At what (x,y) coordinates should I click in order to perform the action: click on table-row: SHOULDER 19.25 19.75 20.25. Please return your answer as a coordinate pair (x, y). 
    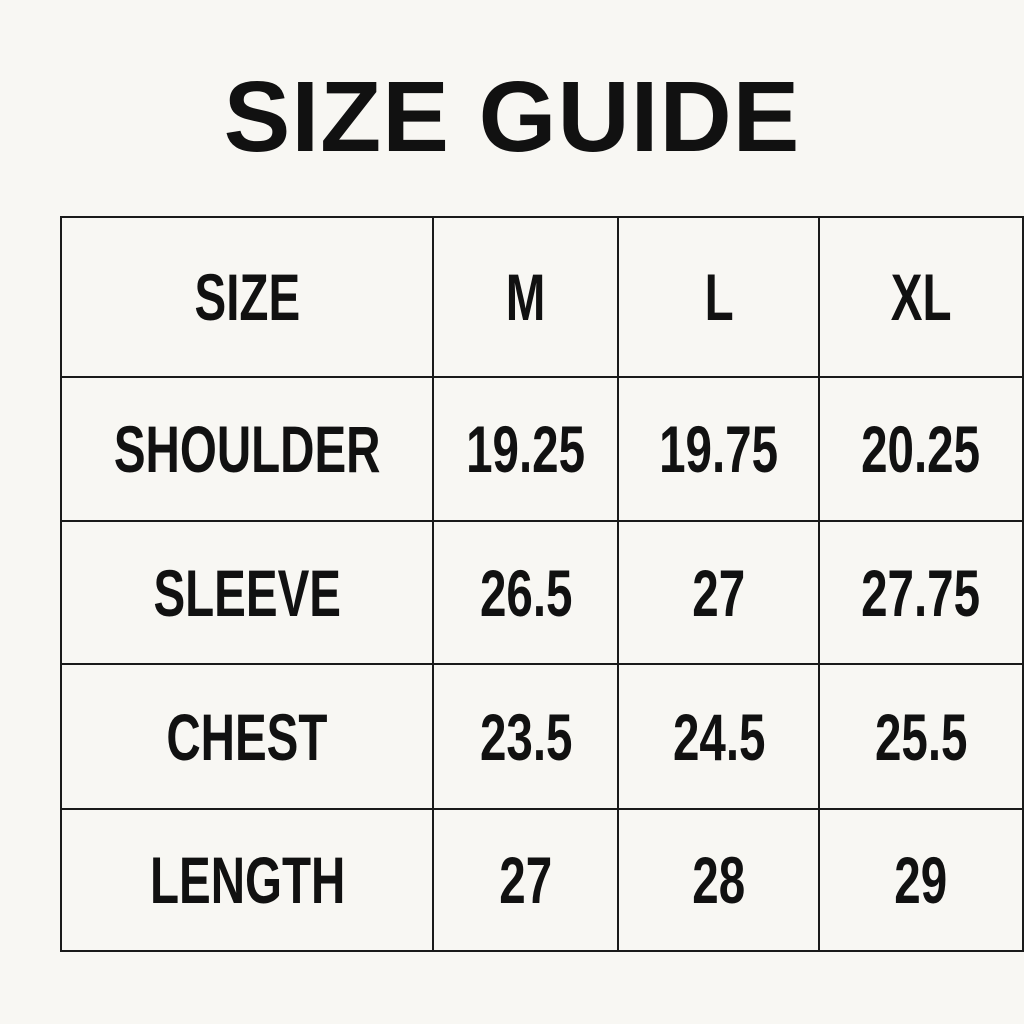
    Looking at the image, I should click on (541, 449).